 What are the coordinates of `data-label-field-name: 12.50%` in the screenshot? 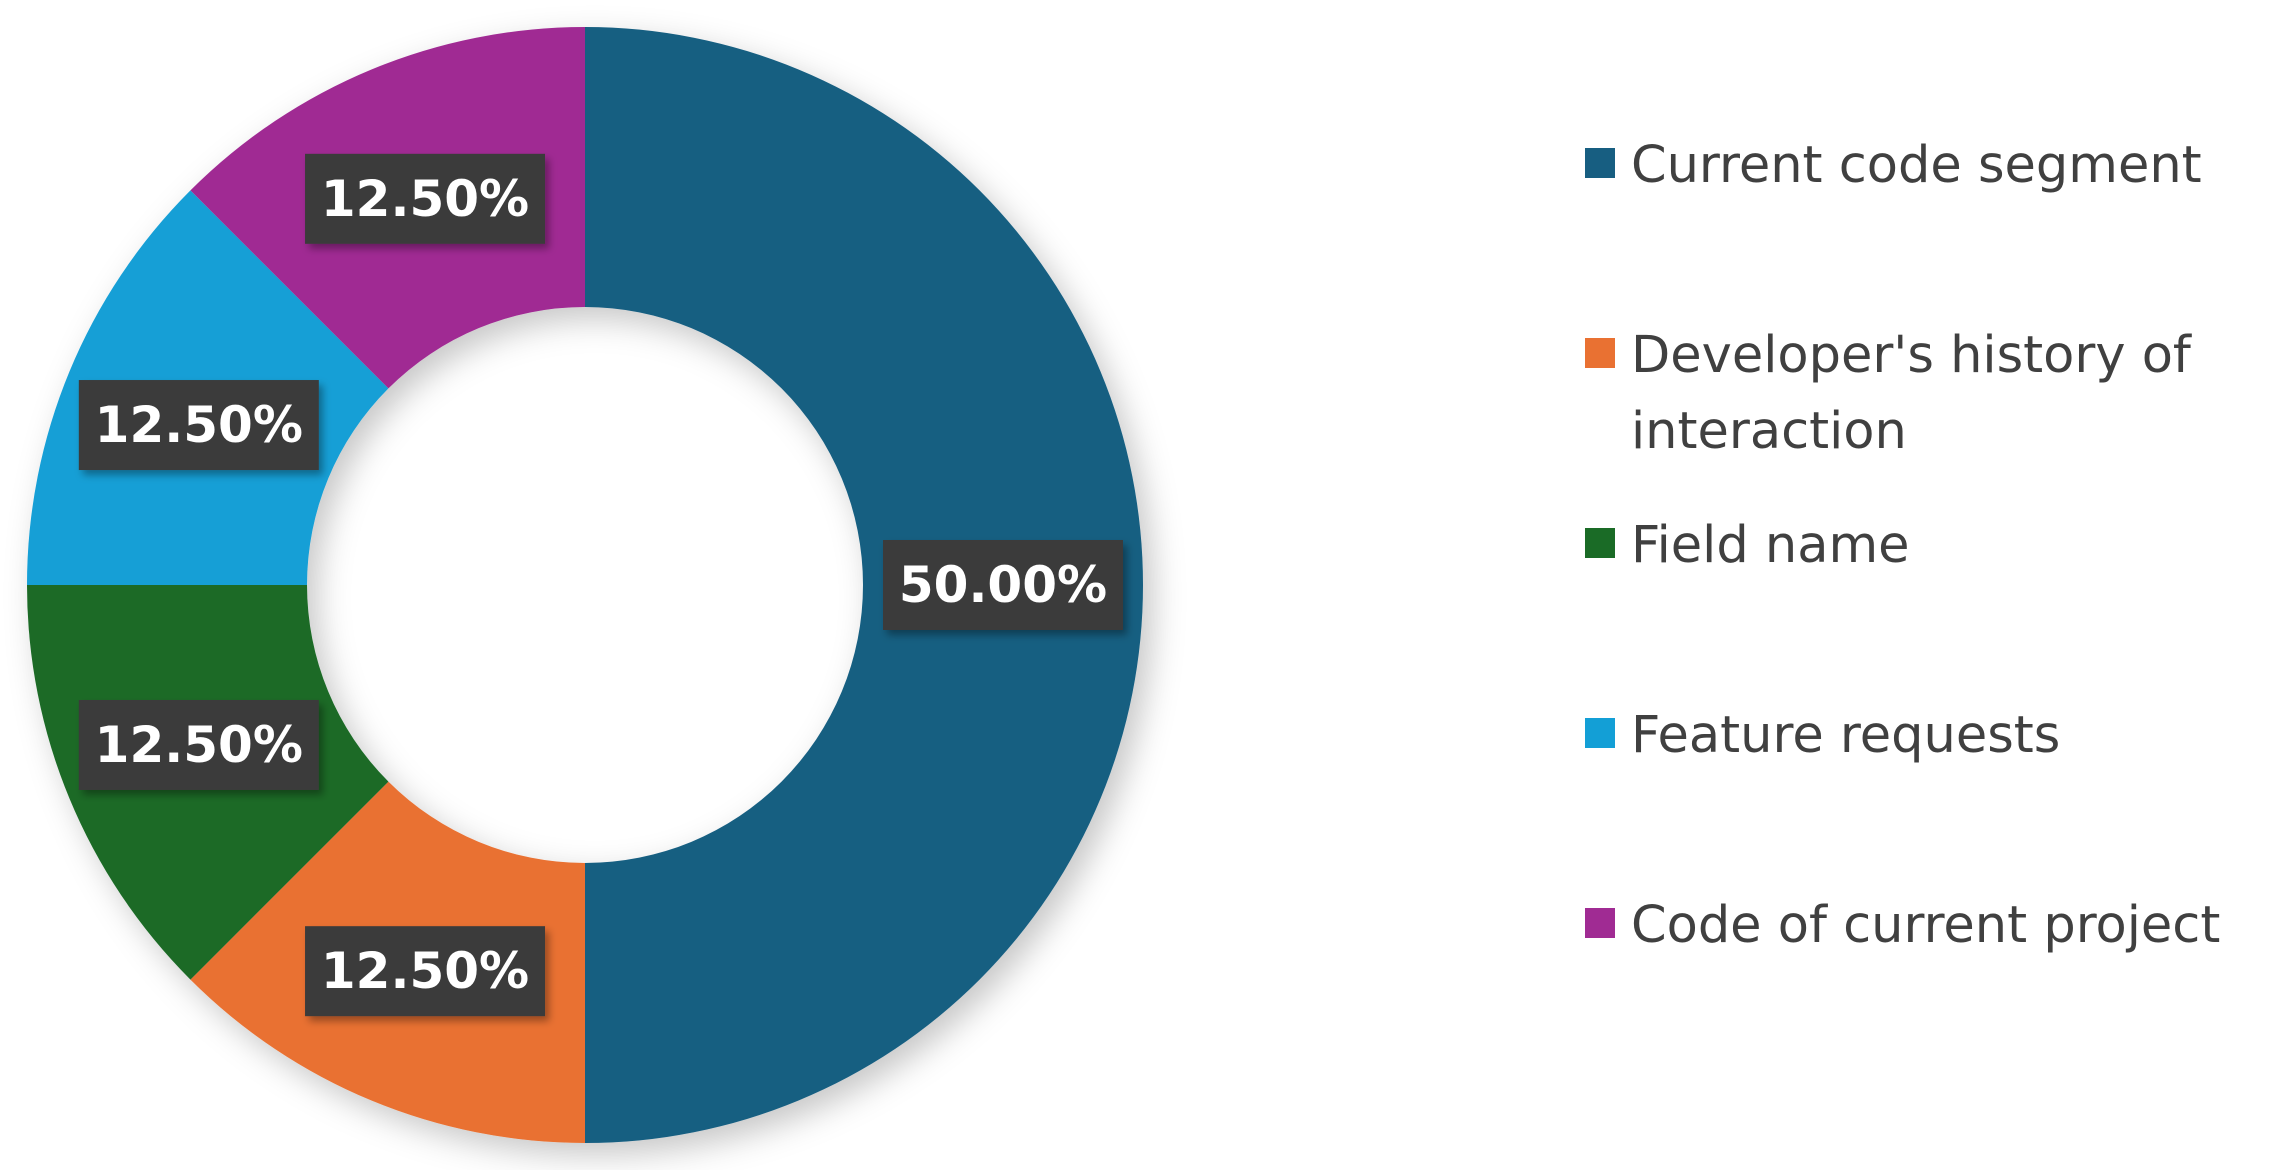 It's located at (198, 744).